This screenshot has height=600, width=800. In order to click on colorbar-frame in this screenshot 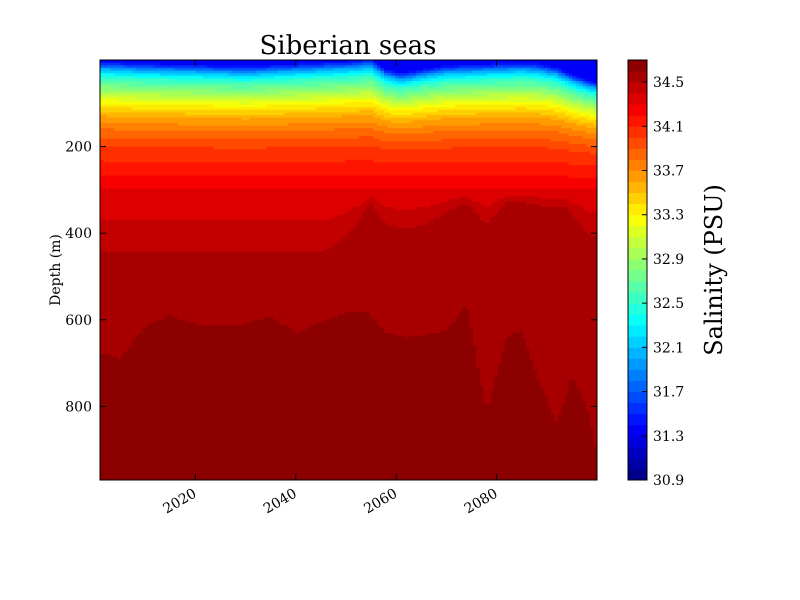, I will do `click(637, 270)`.